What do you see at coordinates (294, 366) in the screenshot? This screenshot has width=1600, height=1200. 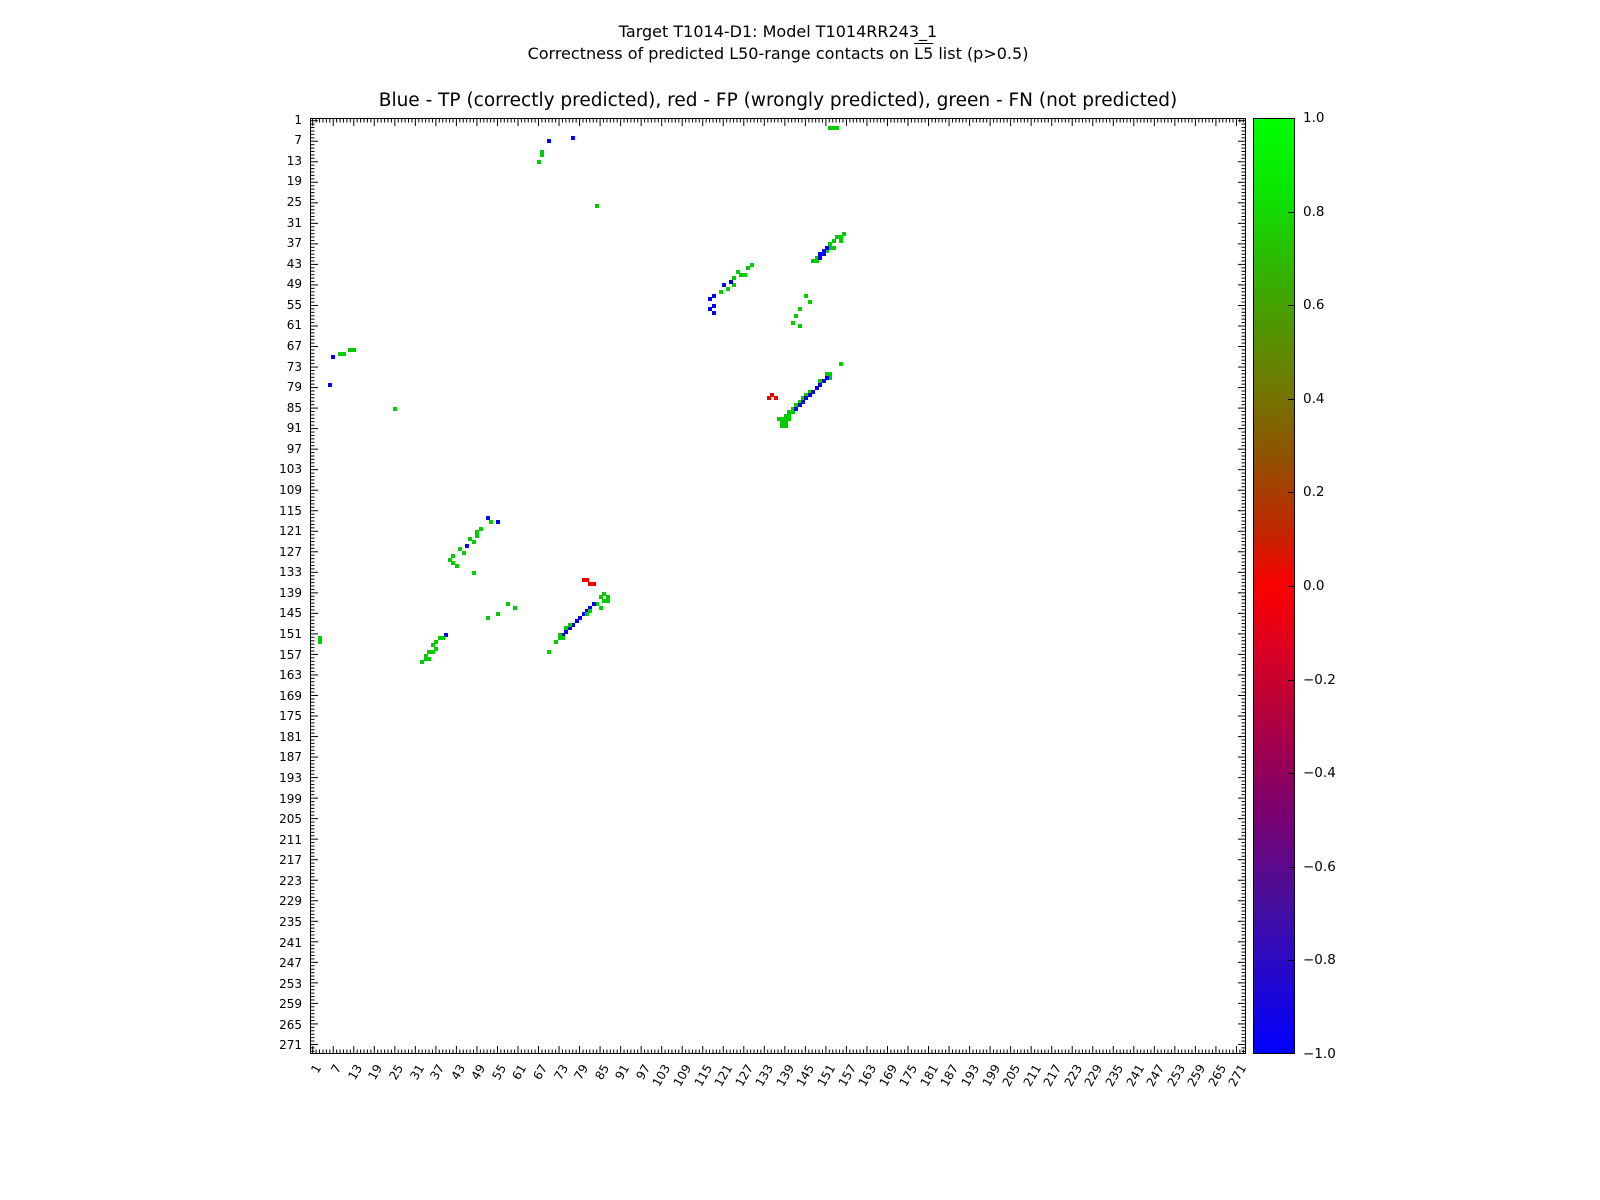 I see `y-tick-label: 73` at bounding box center [294, 366].